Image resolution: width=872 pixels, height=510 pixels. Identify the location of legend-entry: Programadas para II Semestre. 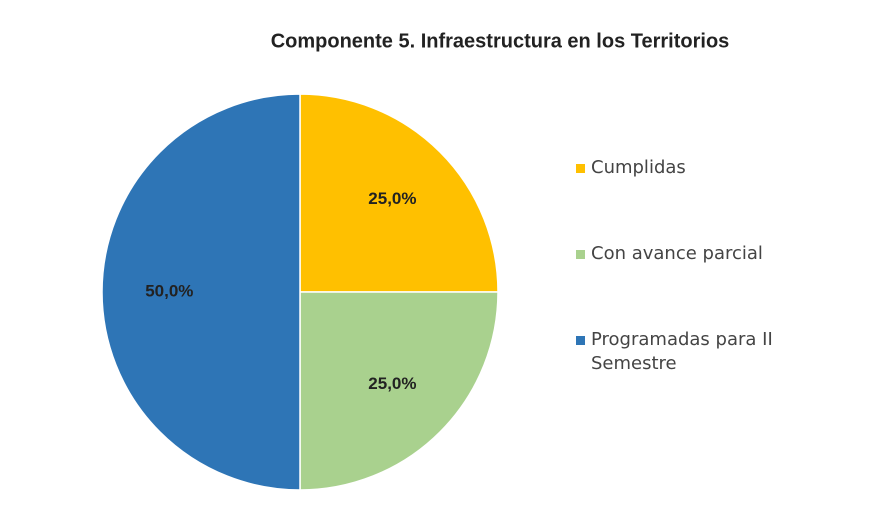
(706, 352).